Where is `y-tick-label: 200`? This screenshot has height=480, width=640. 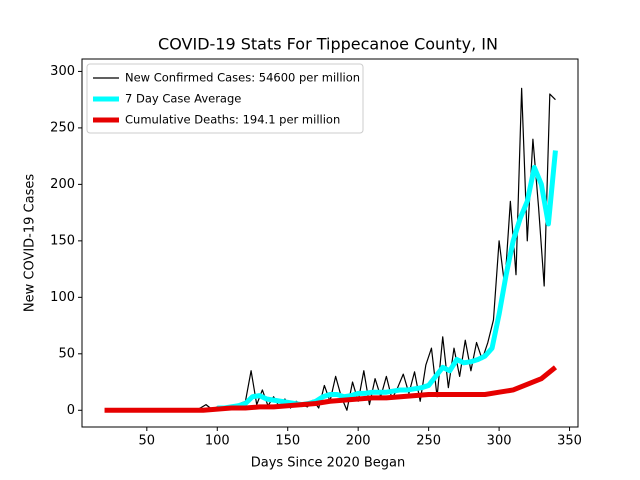
y-tick-label: 200 is located at coordinates (62, 184).